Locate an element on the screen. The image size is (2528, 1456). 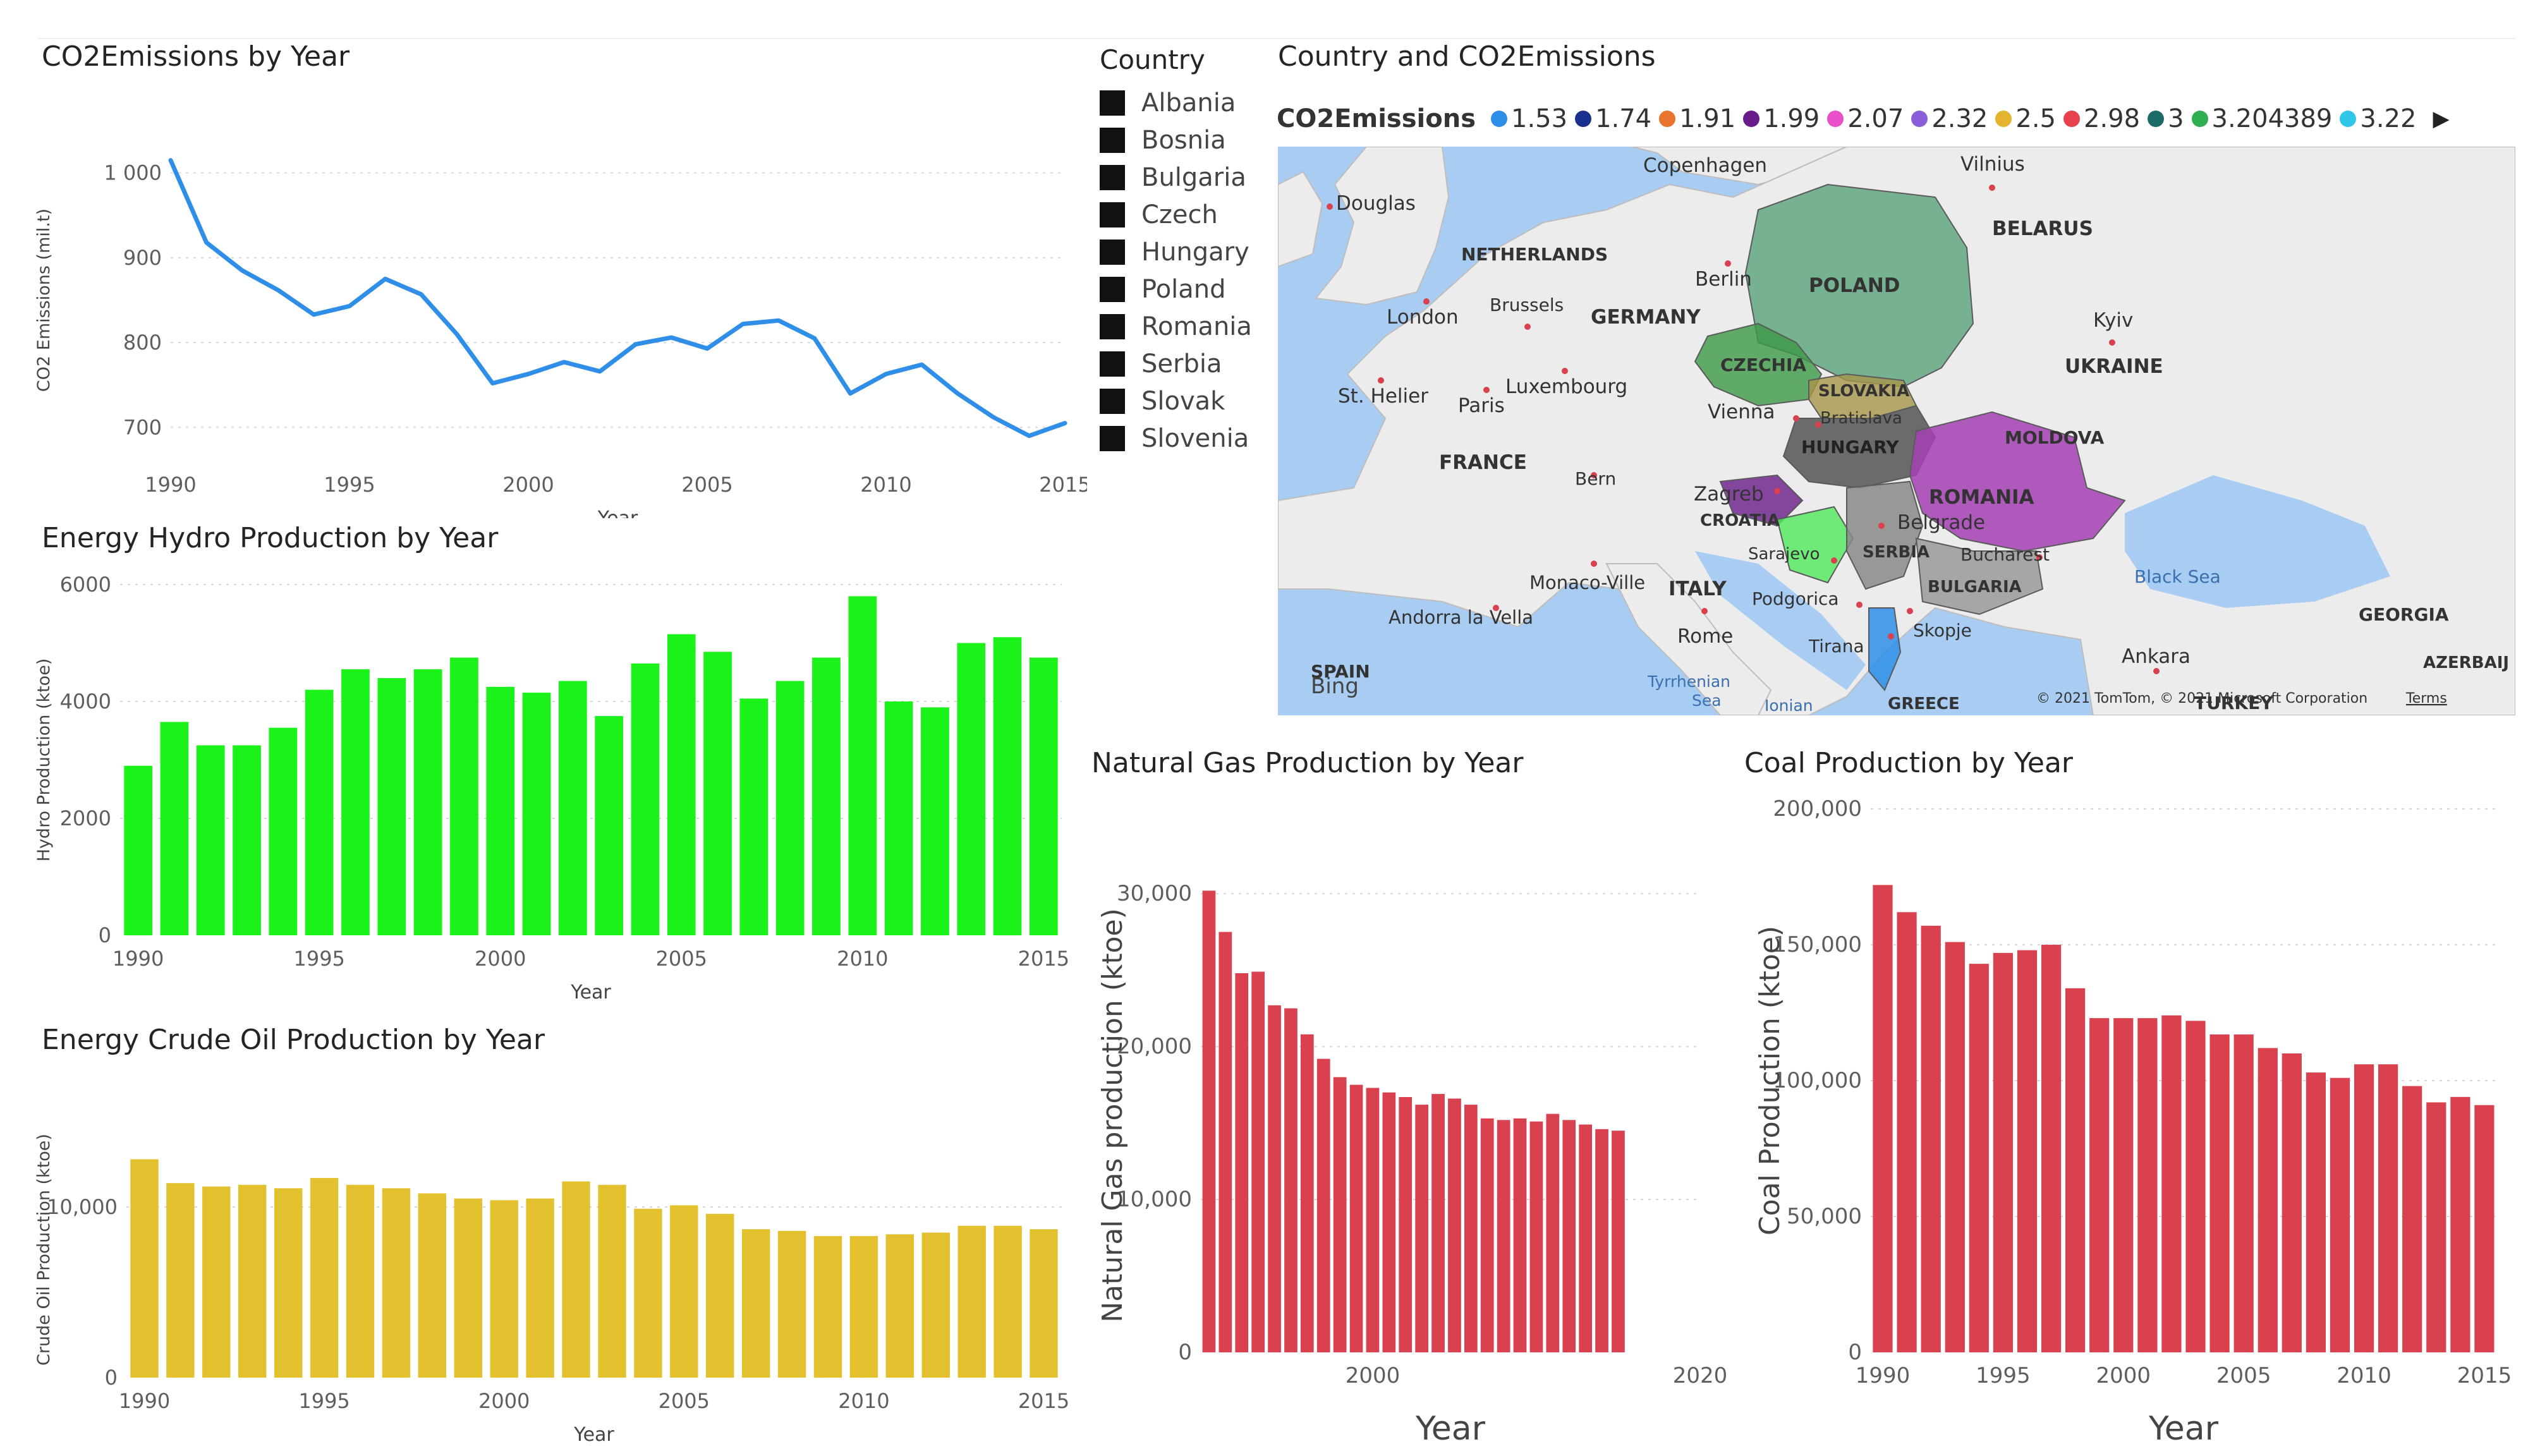
region-bulgaria is located at coordinates (1979, 576).